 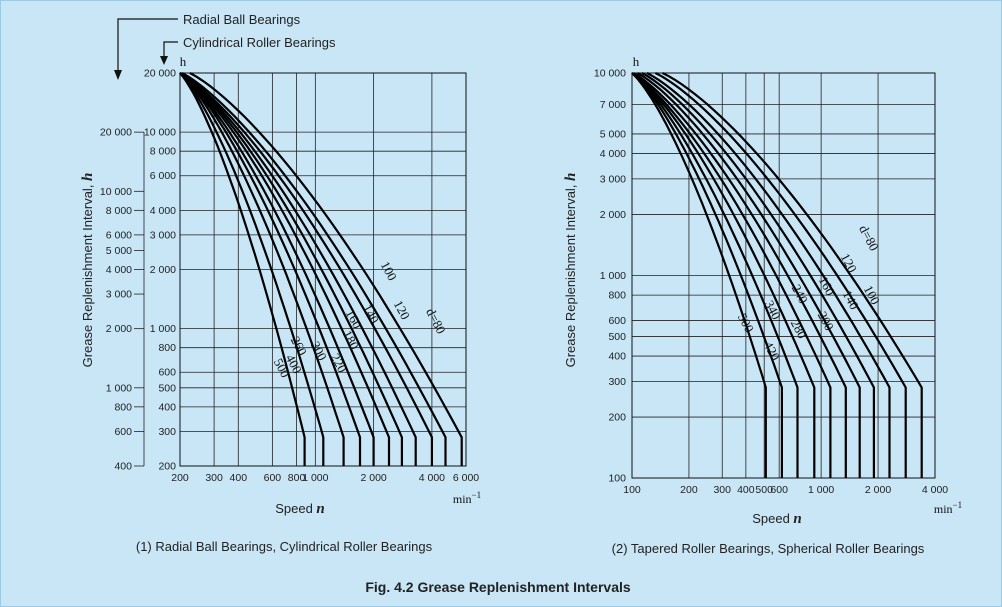 I want to click on y-axis-label: Grease Replenishment Interval, h, so click(x=88, y=270).